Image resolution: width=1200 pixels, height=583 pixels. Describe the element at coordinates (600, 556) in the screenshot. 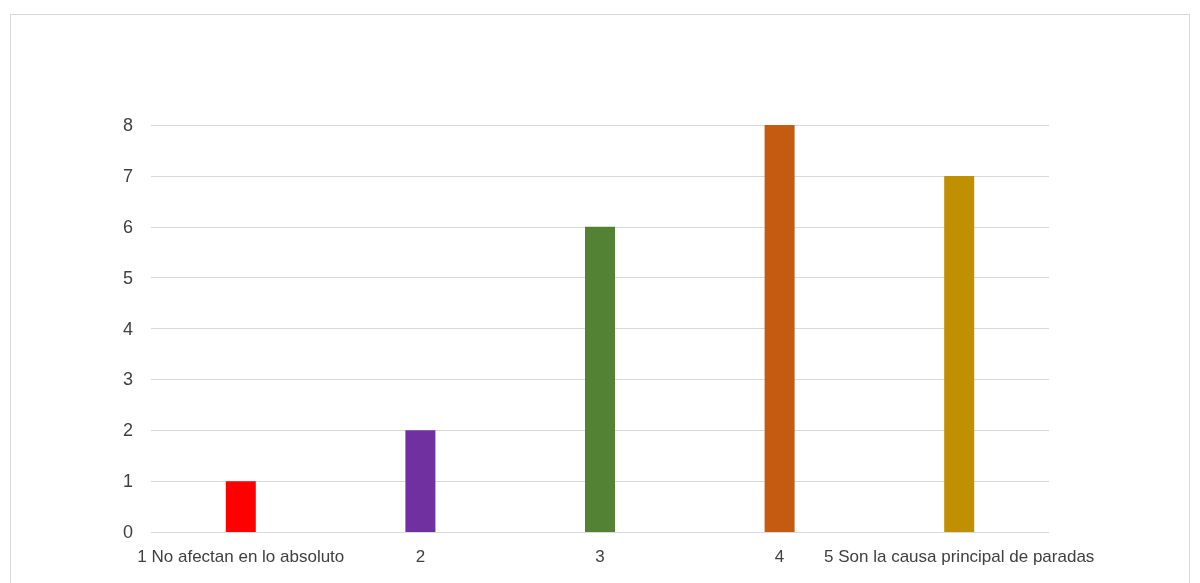

I see `x-tick-label: 3` at that location.